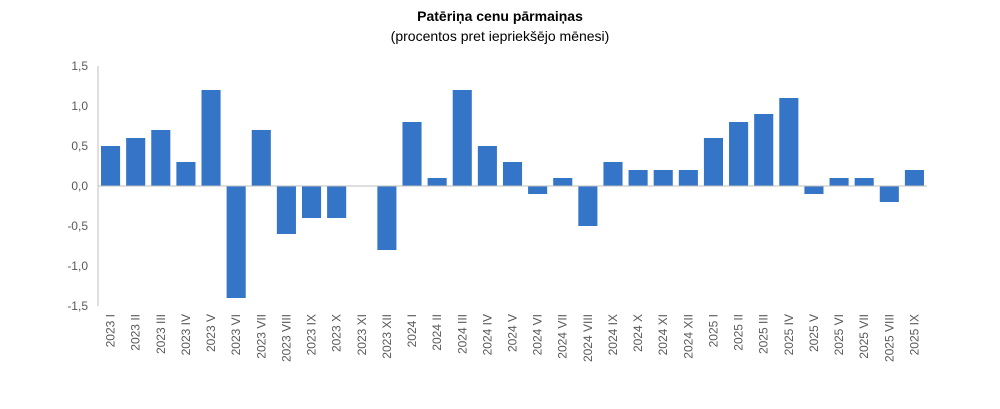  I want to click on x-tick-label: 2023 II, so click(136, 332).